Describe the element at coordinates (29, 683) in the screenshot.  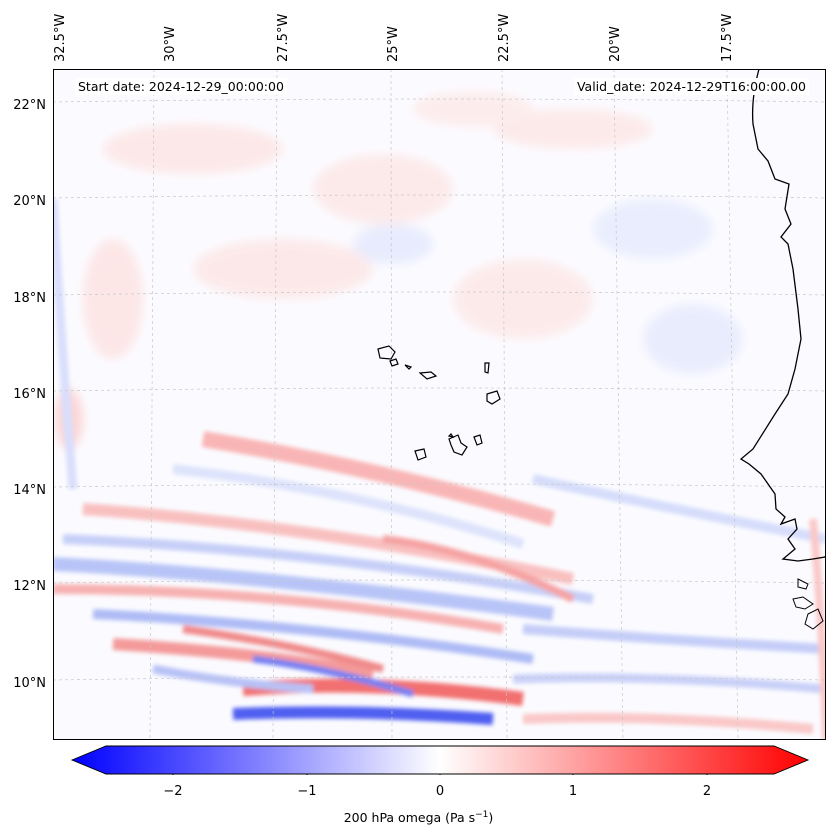
I see `lat-label-10N: 10°N` at that location.